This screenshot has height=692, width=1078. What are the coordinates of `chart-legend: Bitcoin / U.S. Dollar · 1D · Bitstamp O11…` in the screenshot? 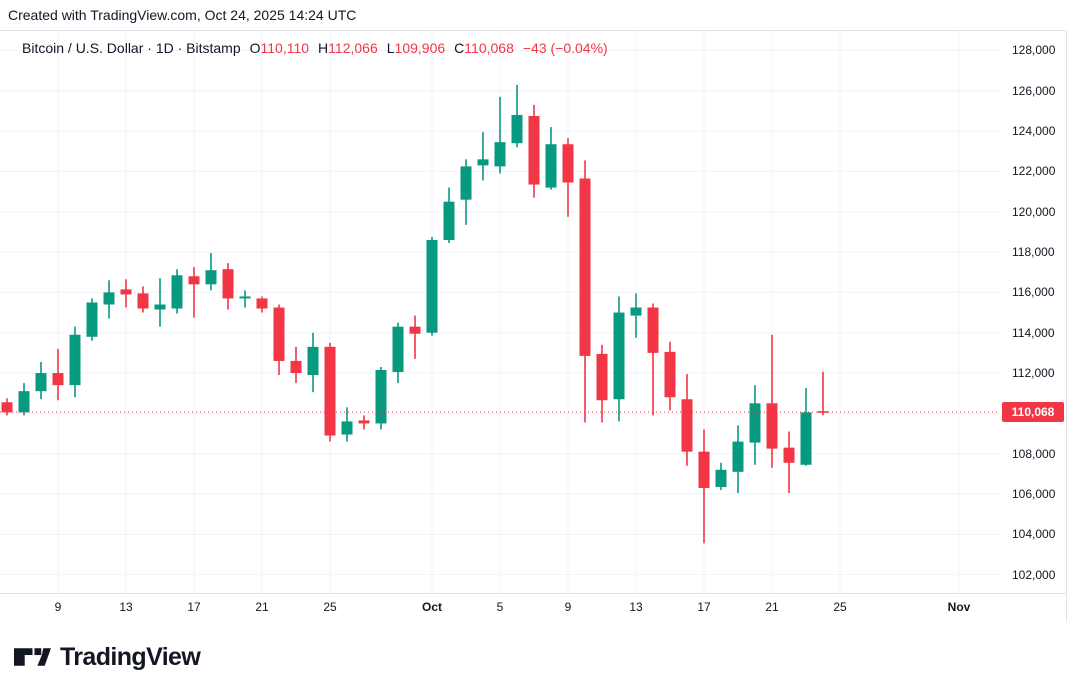 It's located at (315, 48).